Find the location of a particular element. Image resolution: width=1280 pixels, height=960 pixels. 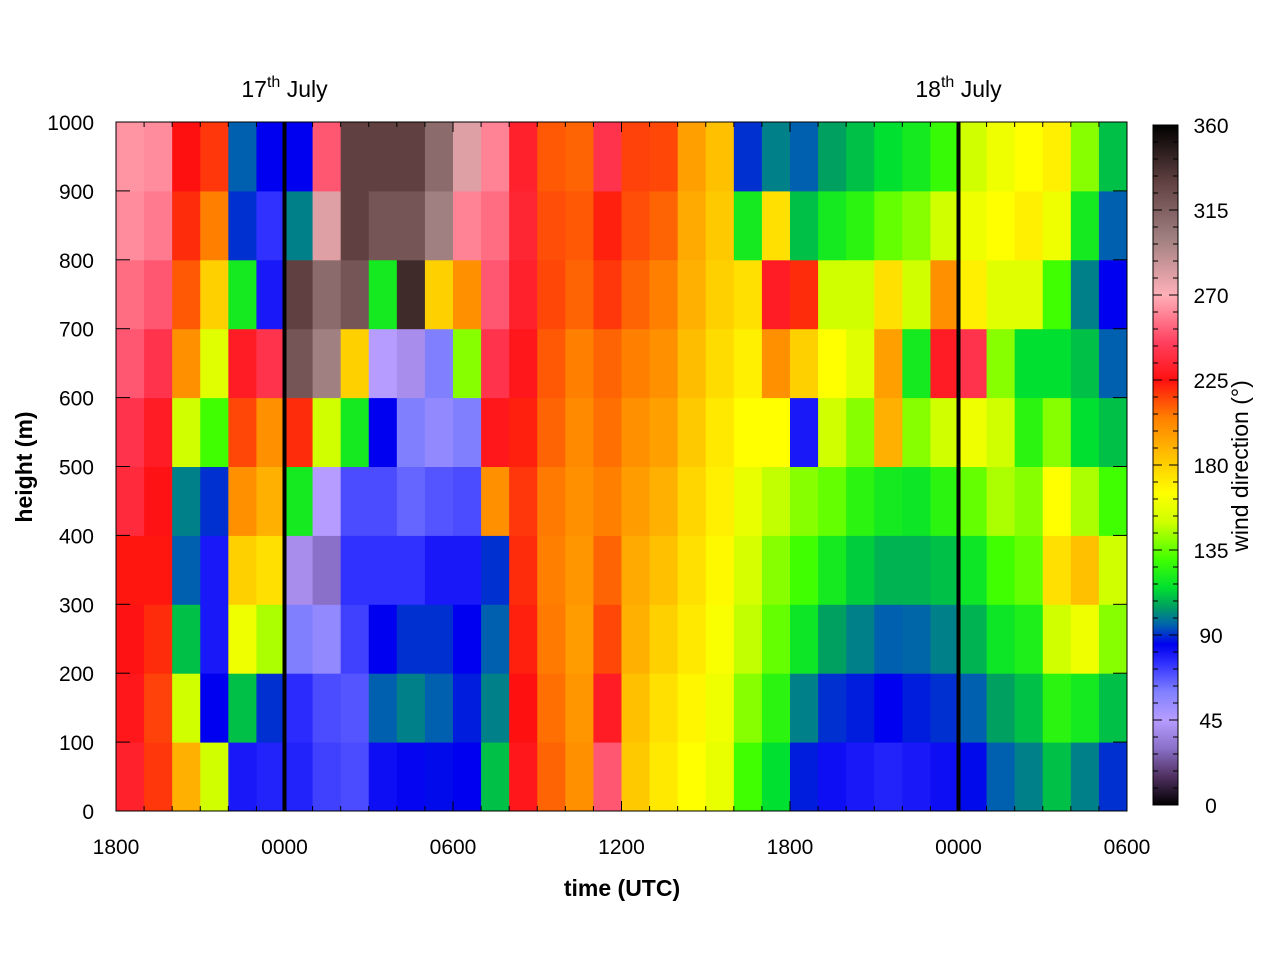

month-name: July is located at coordinates (978, 89).